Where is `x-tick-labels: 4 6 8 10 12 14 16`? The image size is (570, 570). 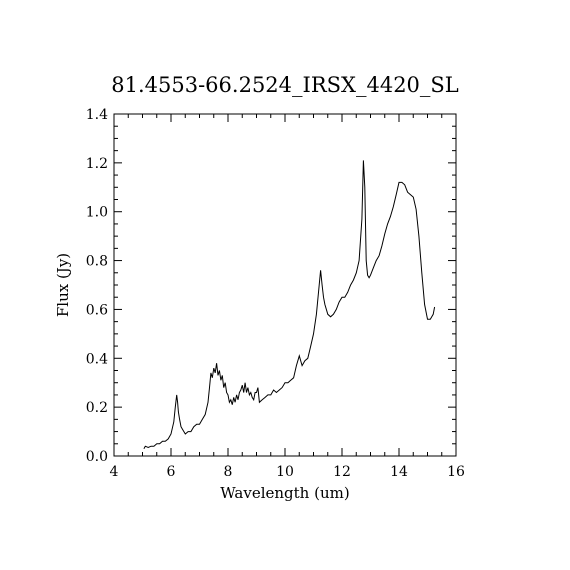
x-tick-labels: 4 6 8 10 12 14 16 is located at coordinates (287, 472).